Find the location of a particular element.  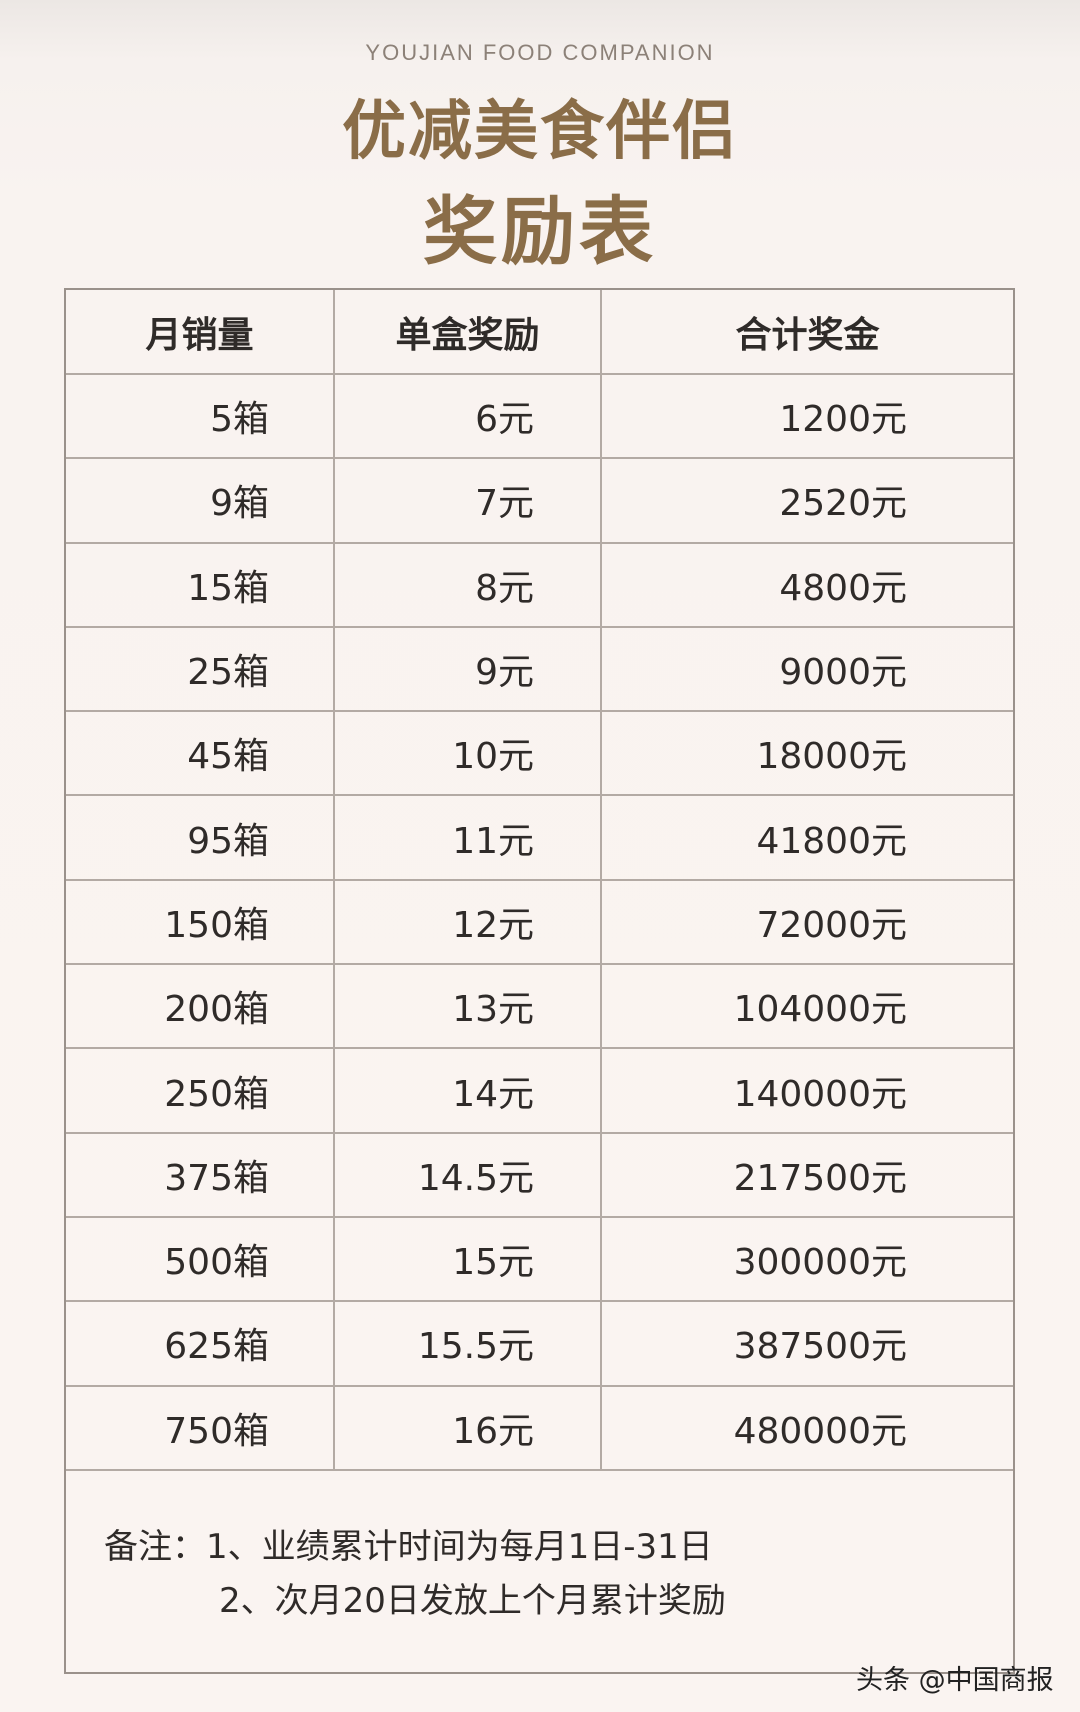

table-row: 750箱 16元 480000元 is located at coordinates (539, 1428).